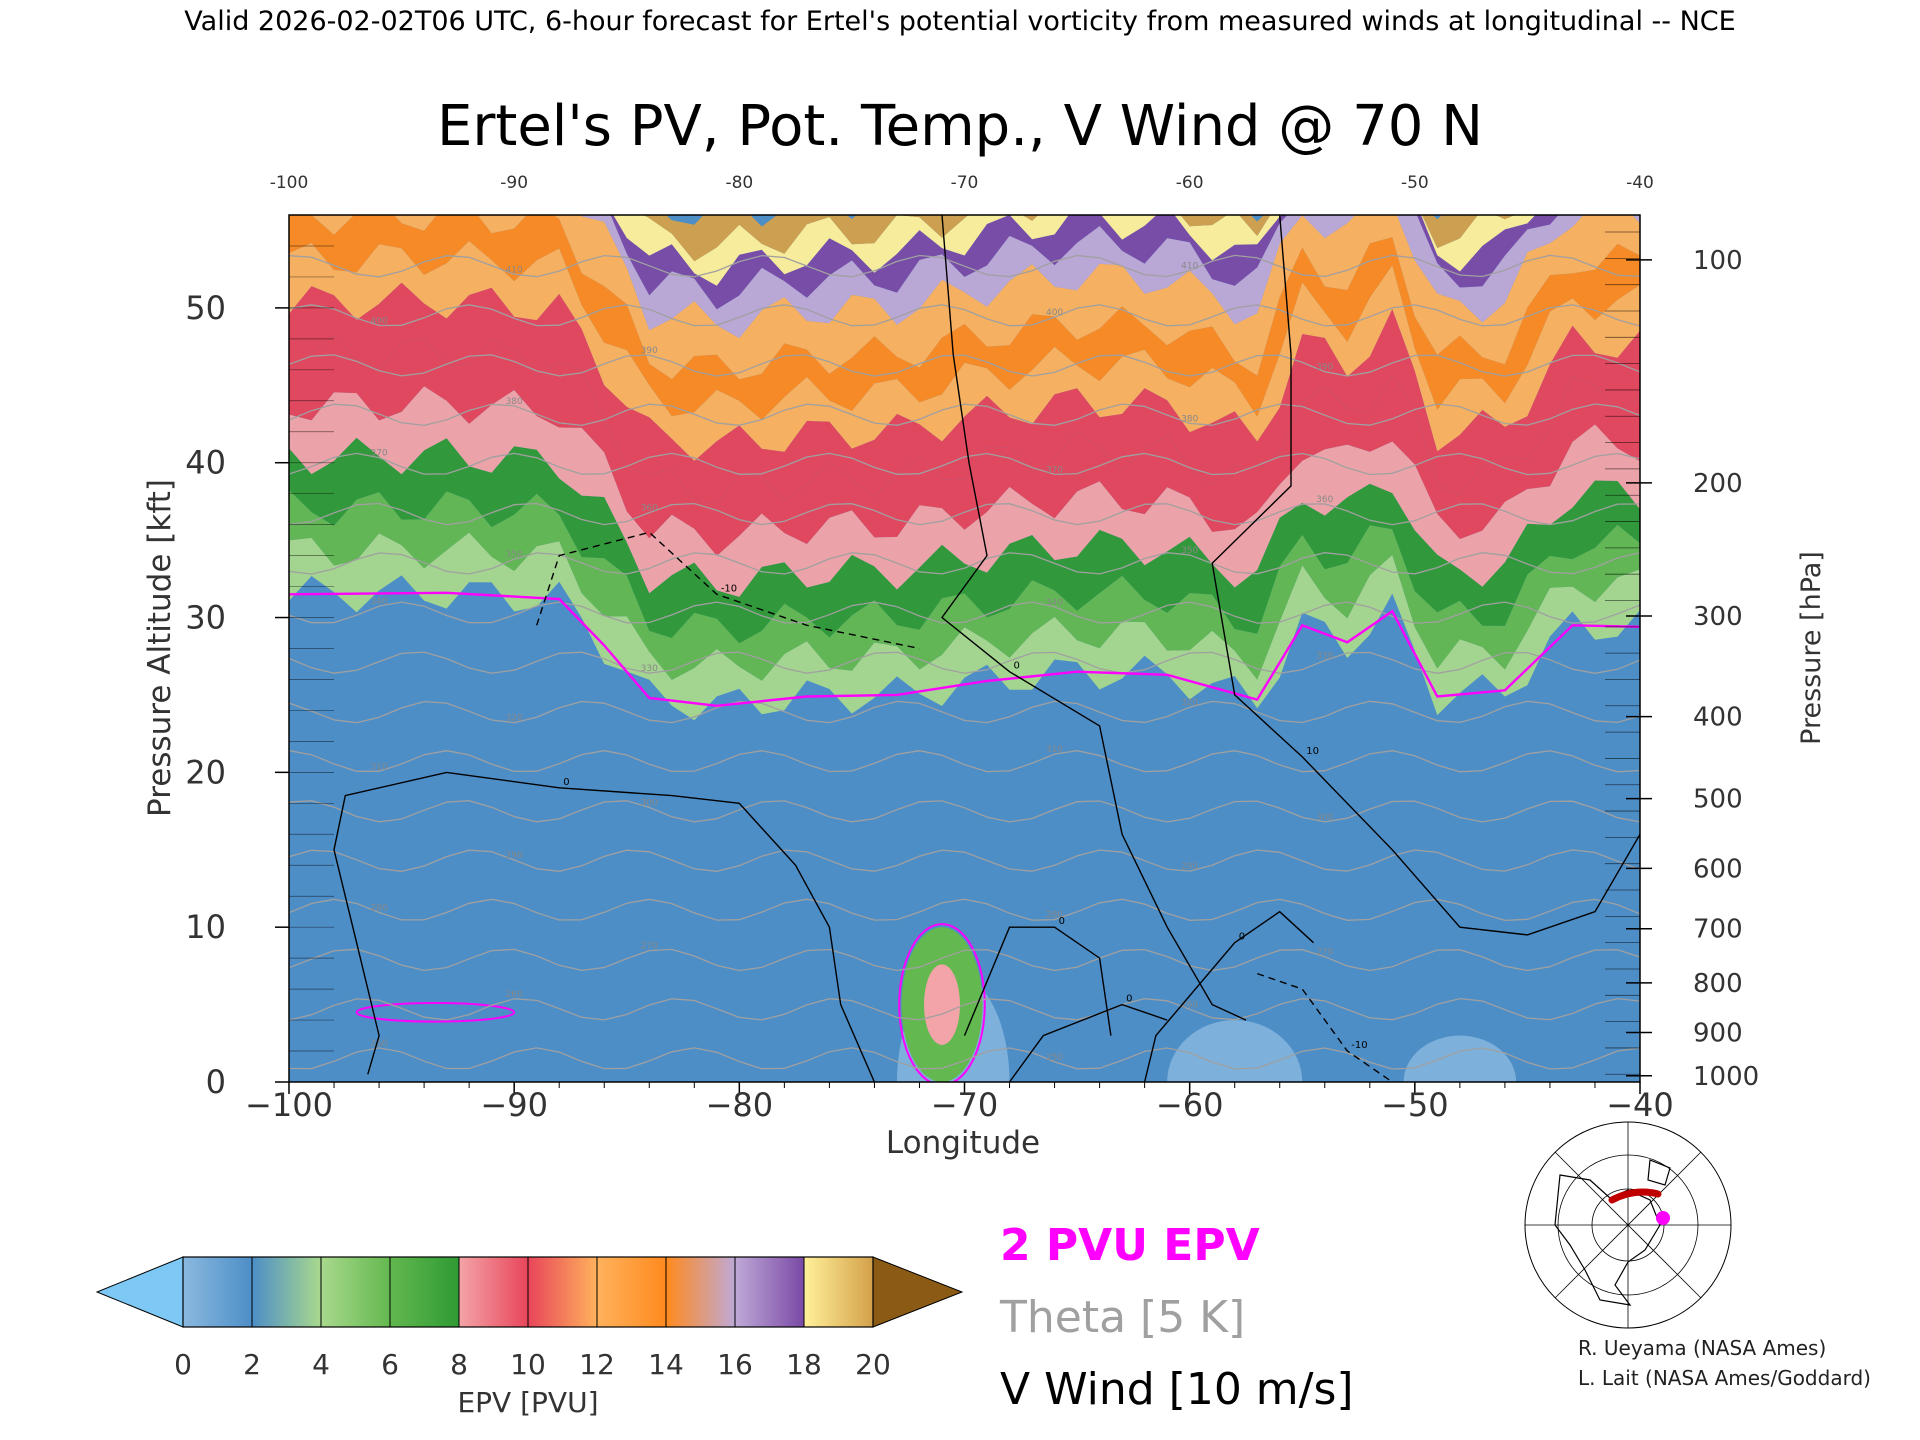  What do you see at coordinates (960, 126) in the screenshot?
I see `chart-title: Ertel's PV, Pot. Temp., V Wind @ 70 N` at bounding box center [960, 126].